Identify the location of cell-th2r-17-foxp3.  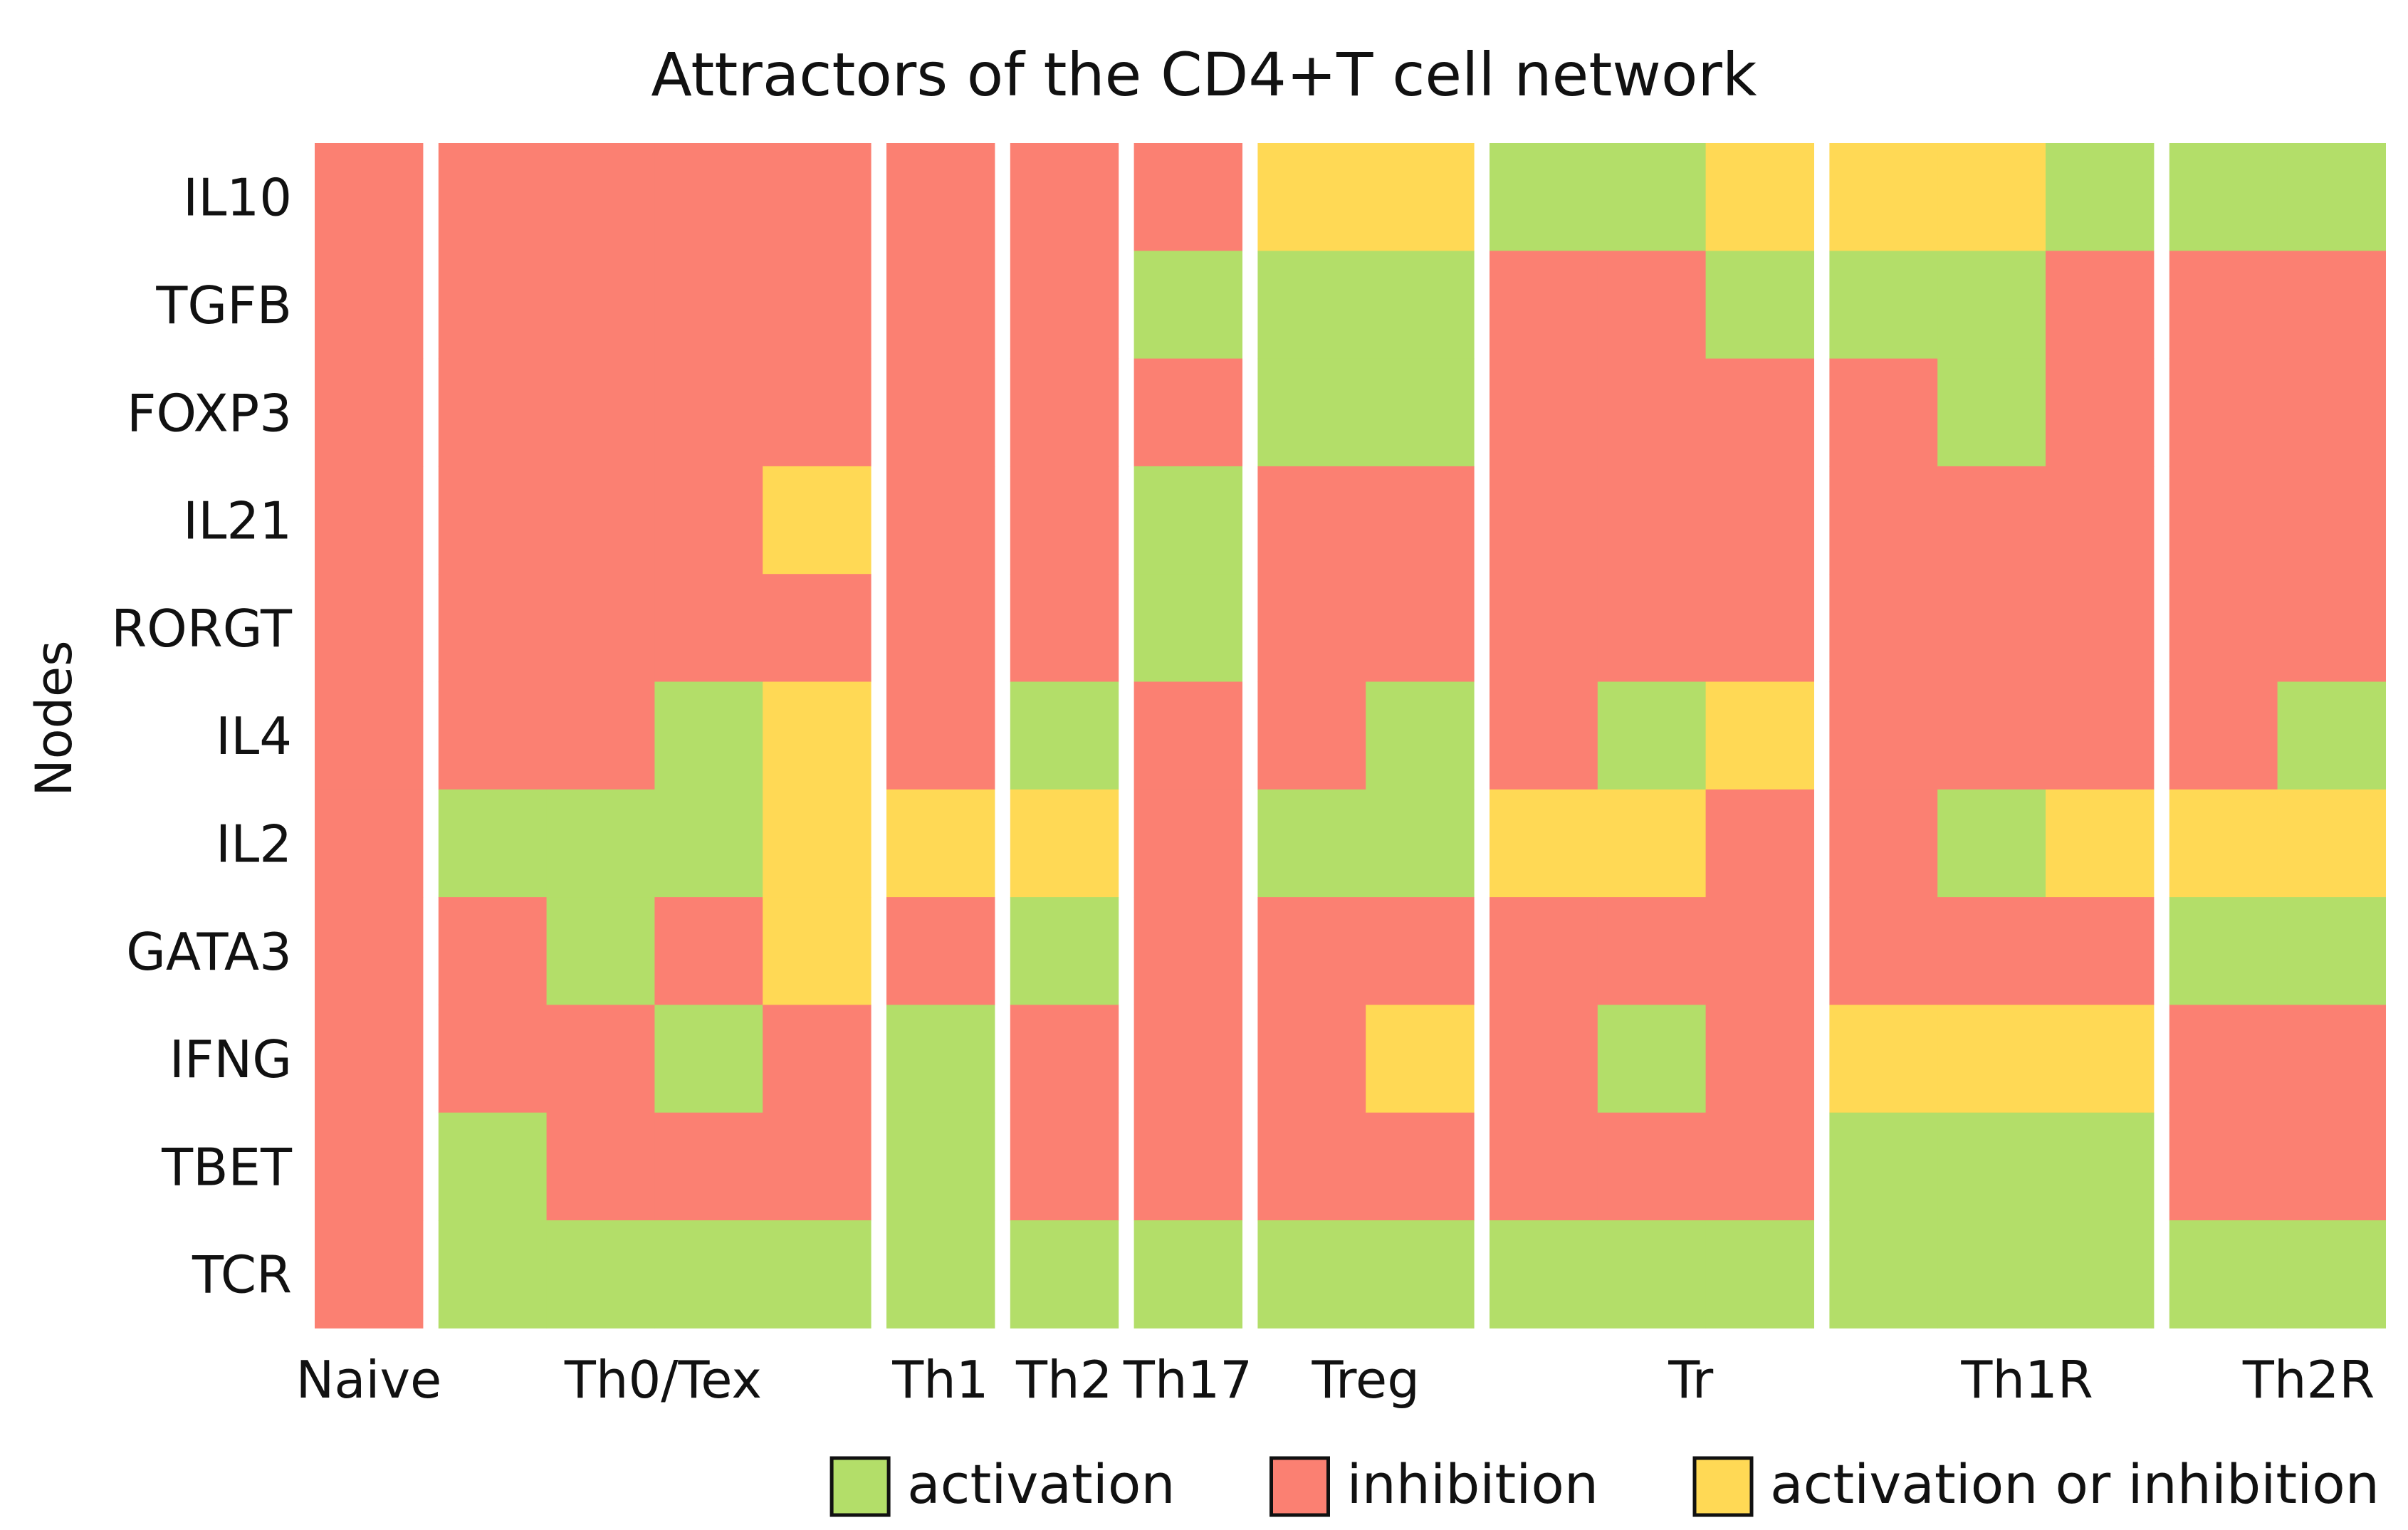
(2331, 412).